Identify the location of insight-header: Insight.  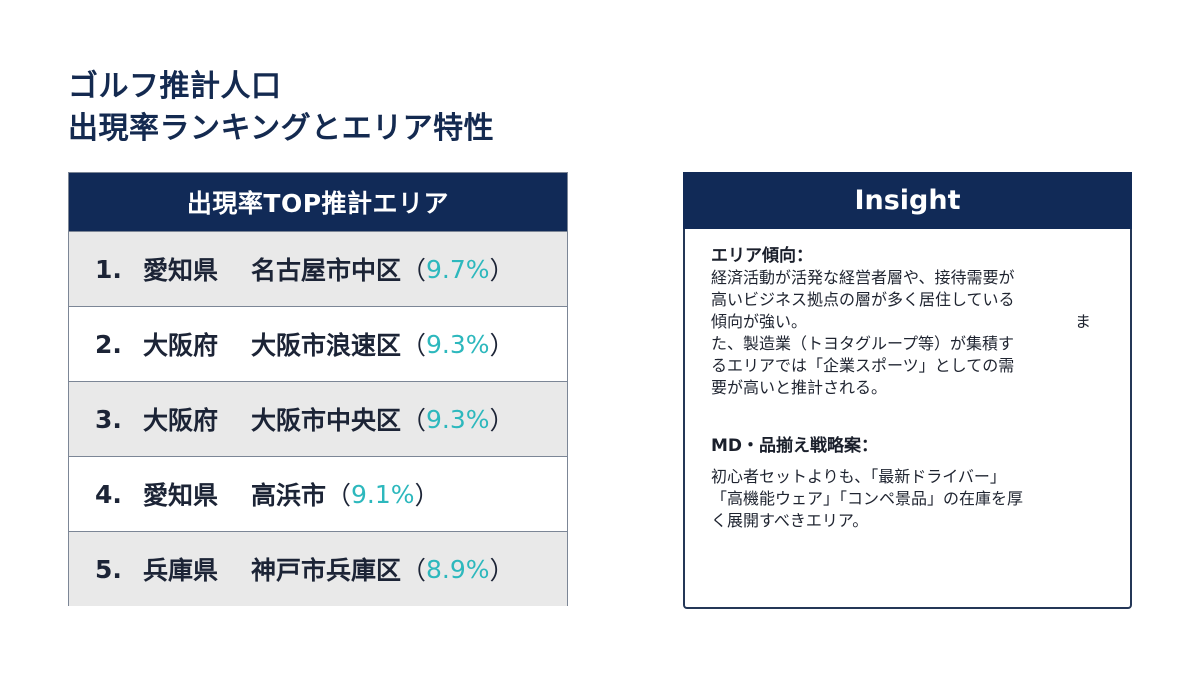
(907, 200).